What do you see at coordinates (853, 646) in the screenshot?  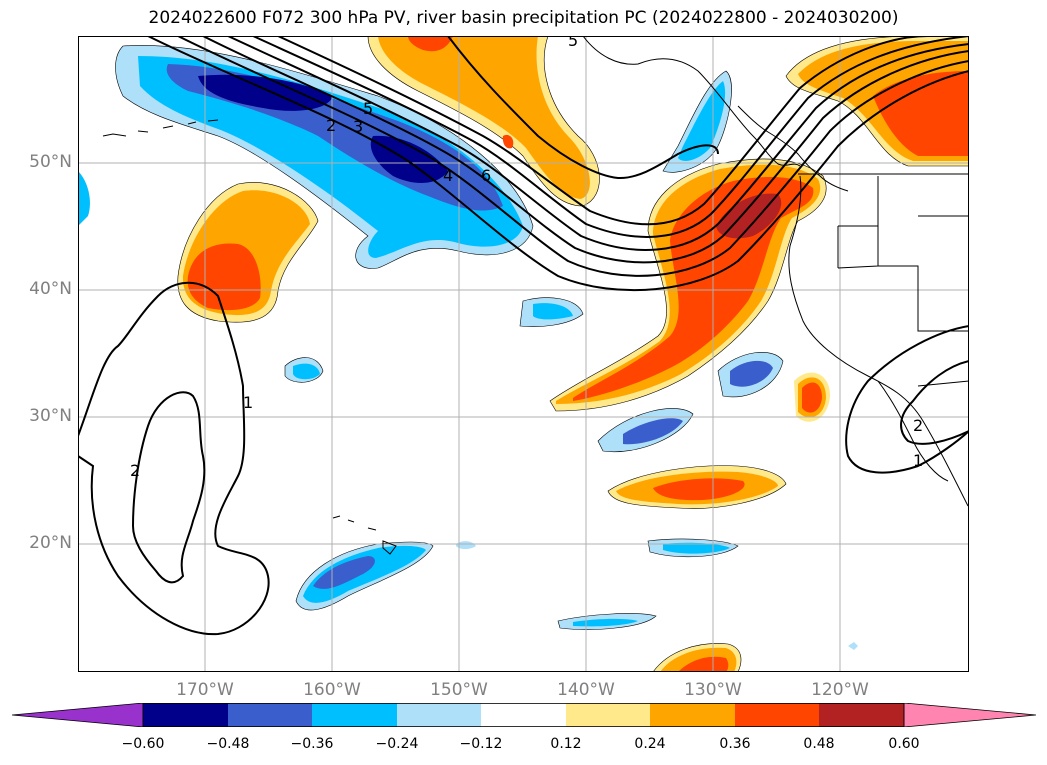 I see `blue-dot` at bounding box center [853, 646].